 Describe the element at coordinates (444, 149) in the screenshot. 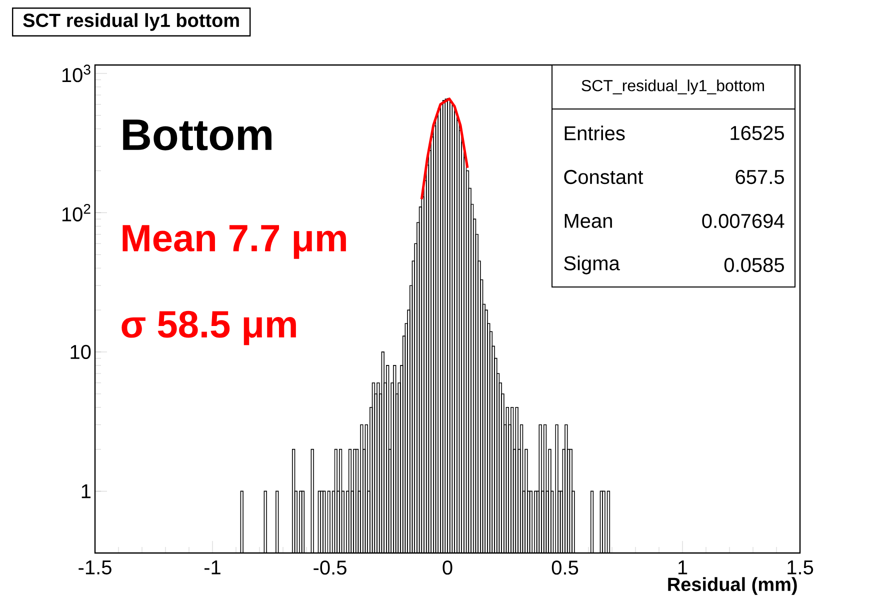

I see `line-series` at that location.